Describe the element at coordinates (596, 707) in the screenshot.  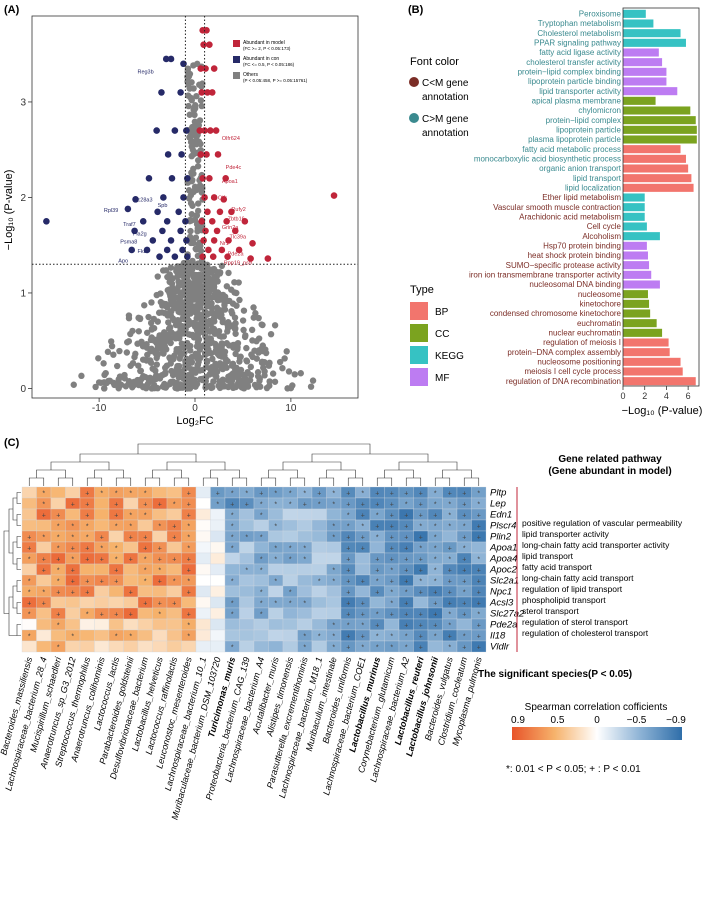
I see `colorbar-title: Spearman correlation cofficients` at that location.